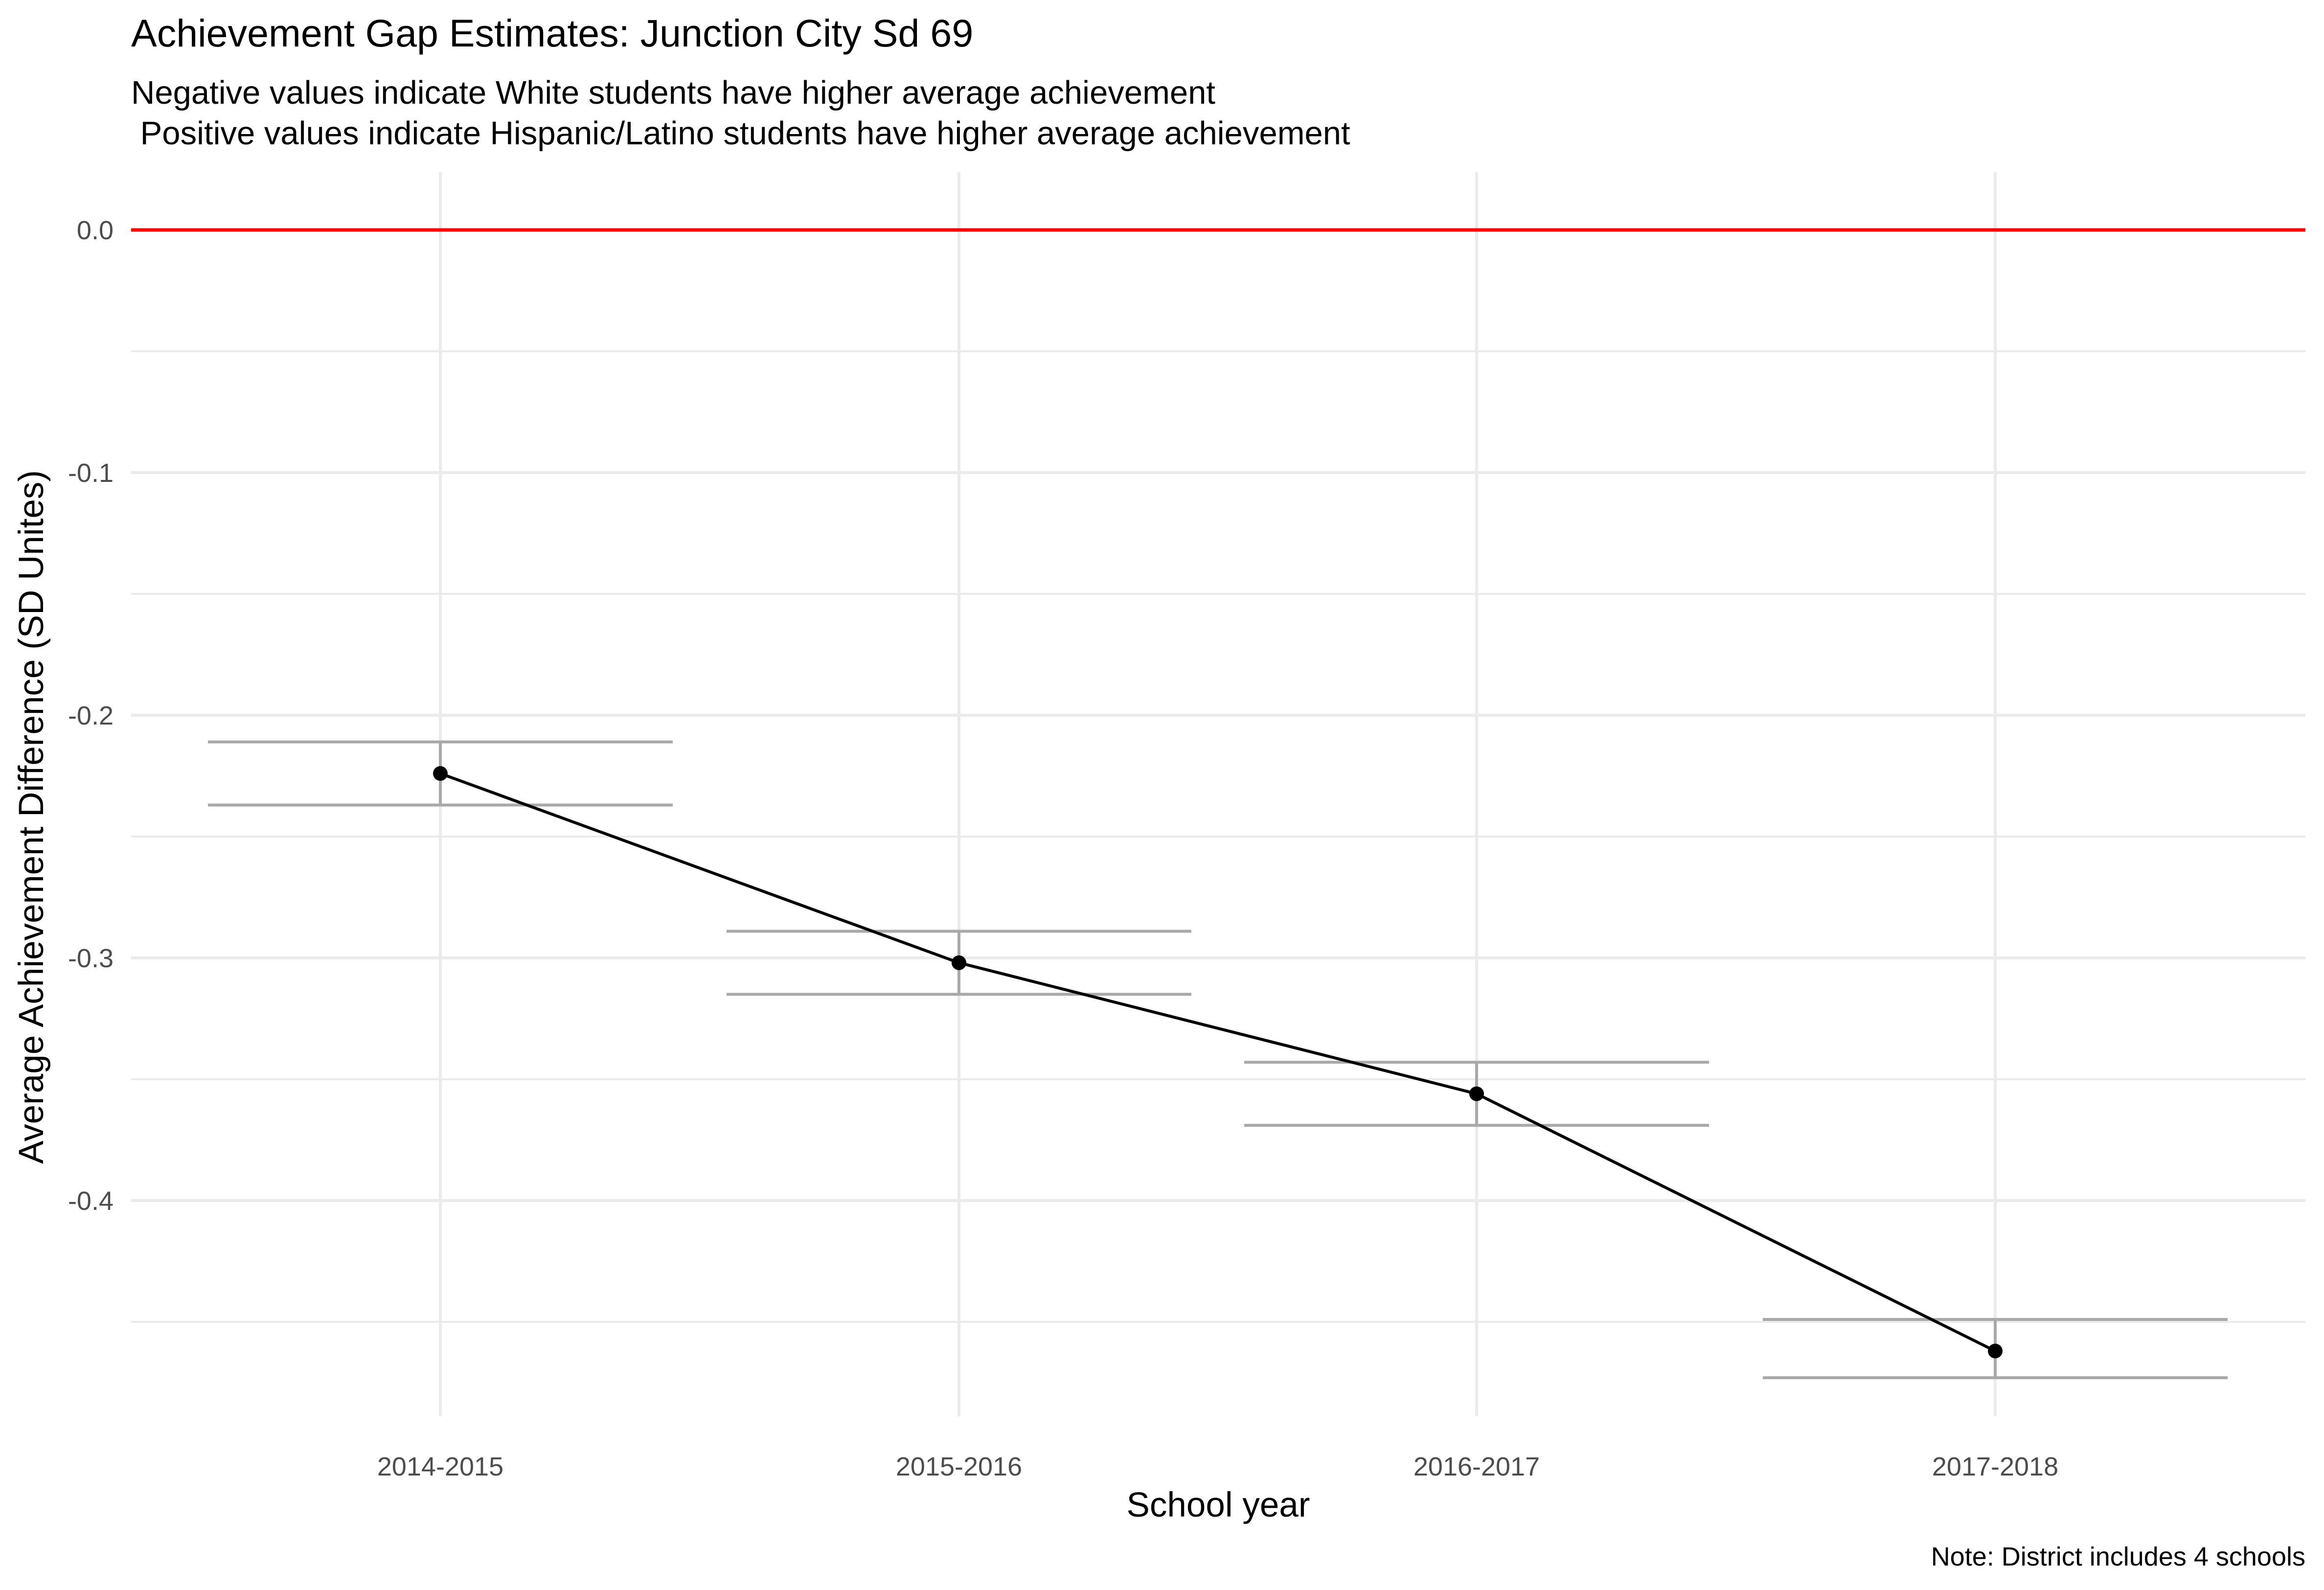 The height and width of the screenshot is (1590, 2324). What do you see at coordinates (2118, 1557) in the screenshot?
I see `chart-caption: Note: District includes 4 schools` at bounding box center [2118, 1557].